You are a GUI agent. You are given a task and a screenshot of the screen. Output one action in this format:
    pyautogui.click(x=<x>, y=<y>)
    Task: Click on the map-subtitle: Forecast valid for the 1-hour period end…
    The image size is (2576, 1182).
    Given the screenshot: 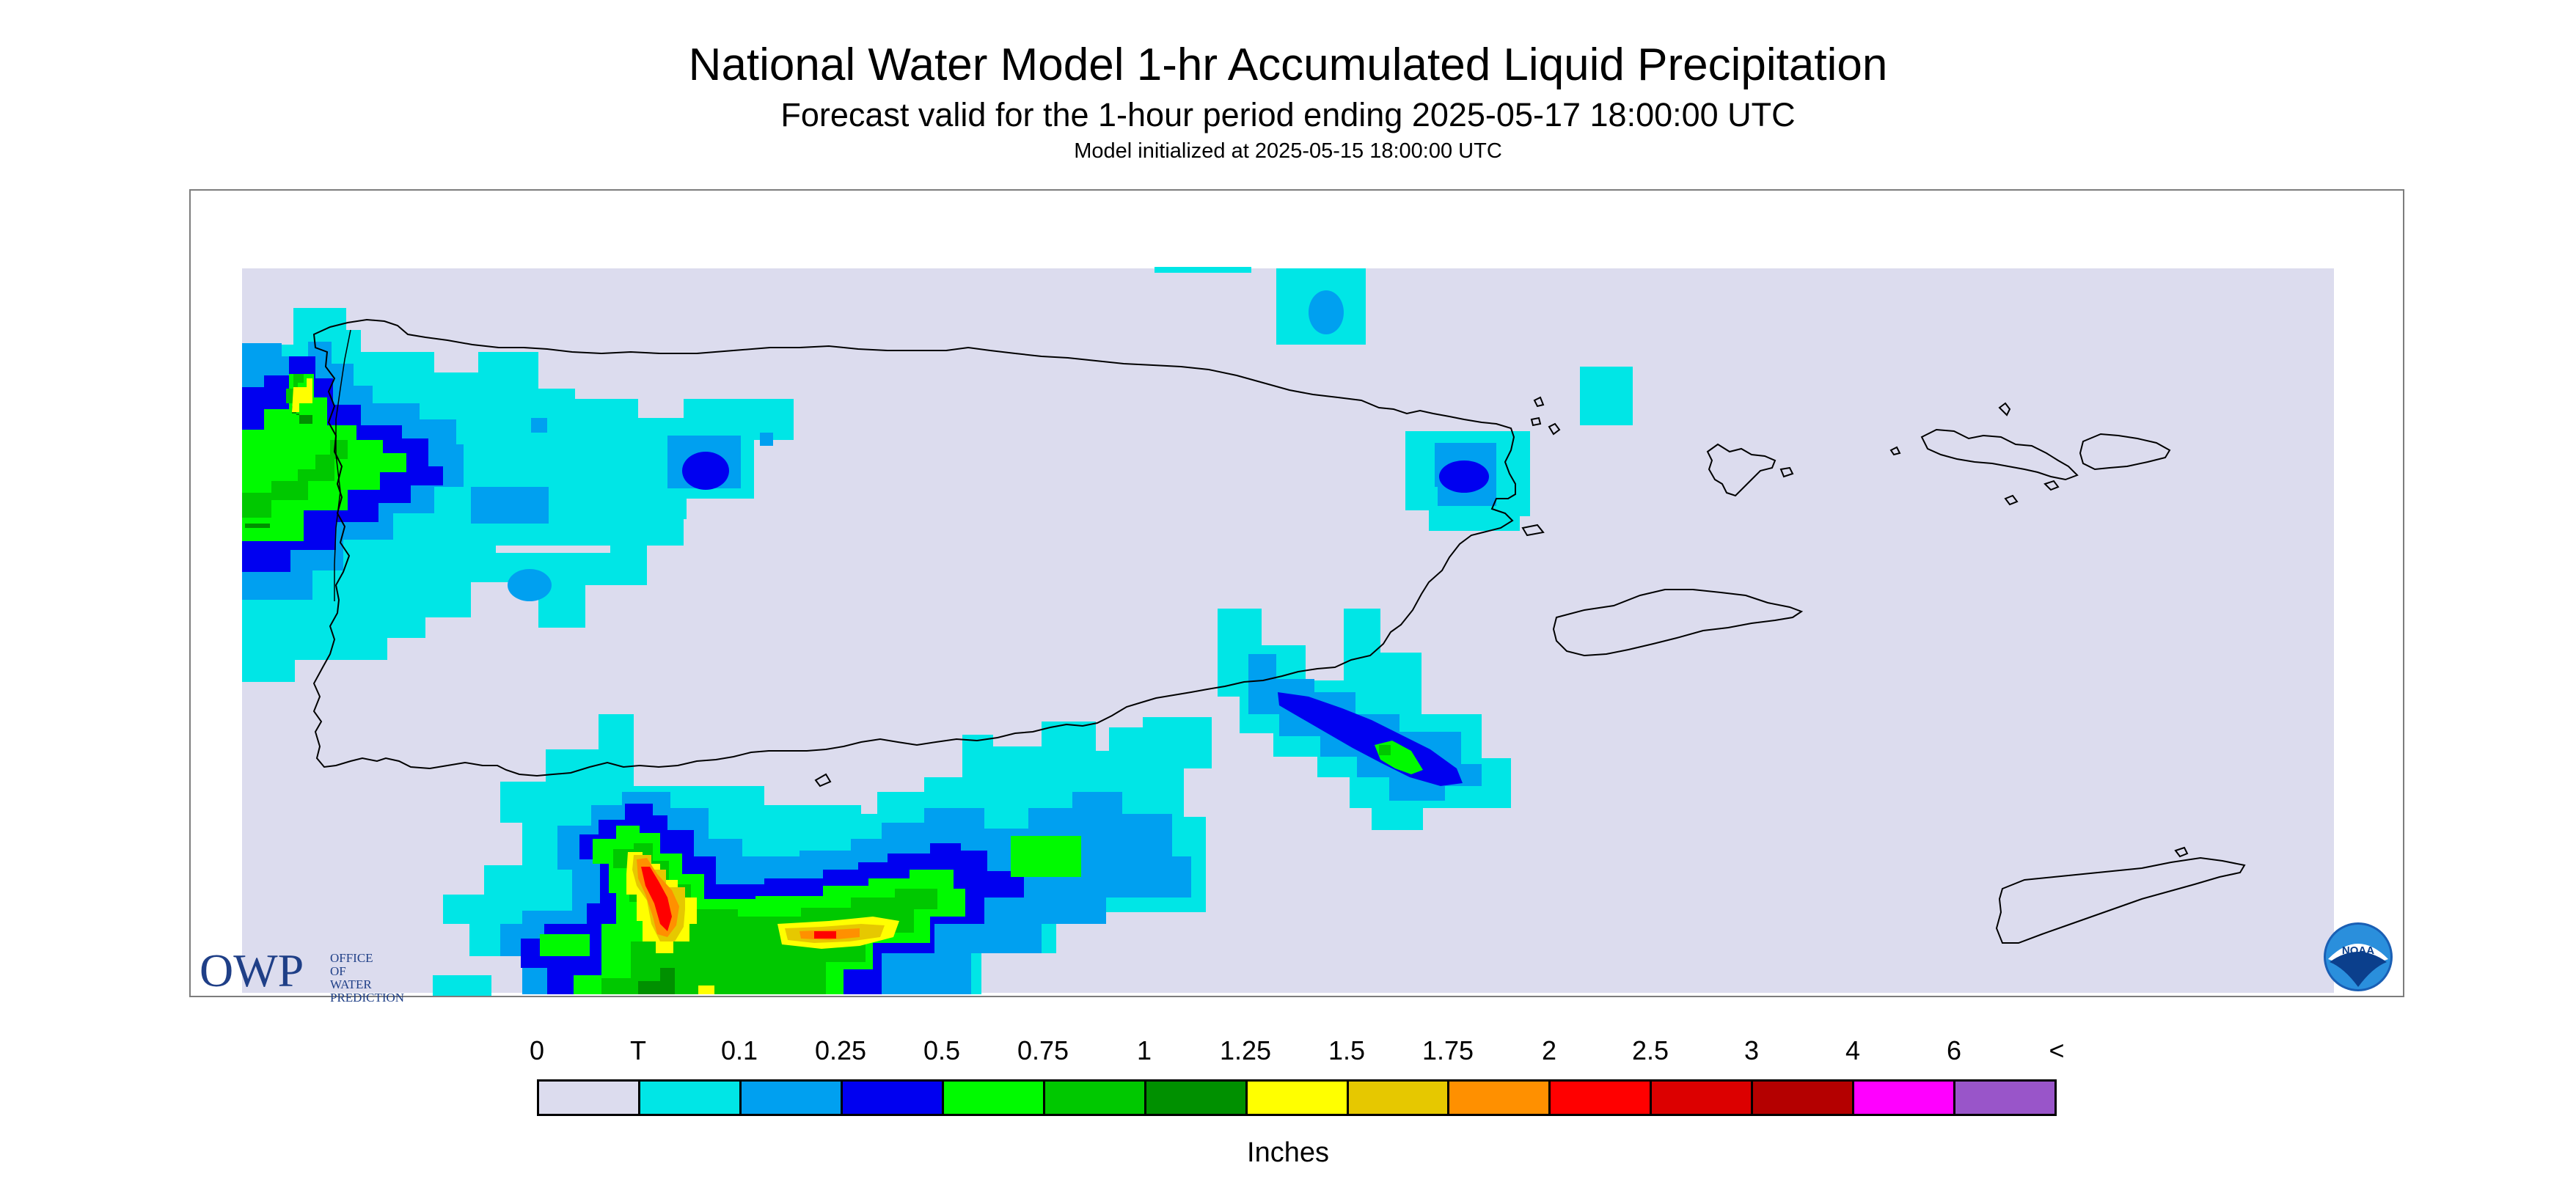 What is the action you would take?
    pyautogui.click(x=1288, y=114)
    